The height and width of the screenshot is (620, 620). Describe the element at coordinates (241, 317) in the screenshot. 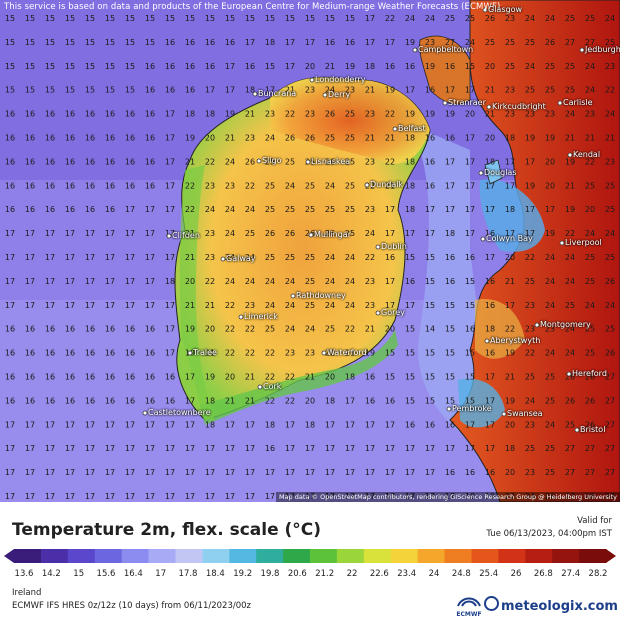

I see `place-dot-limerick` at that location.